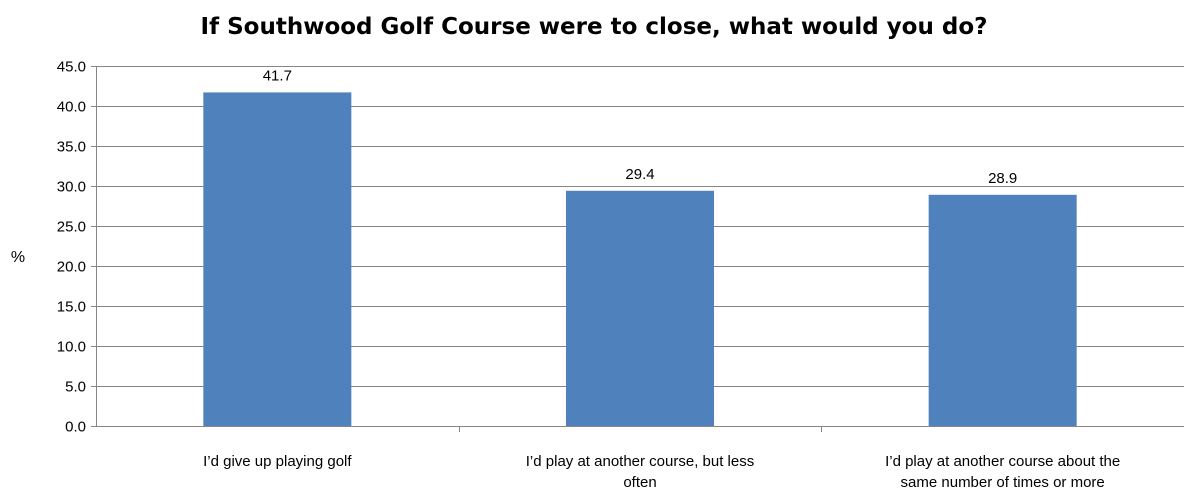 Image resolution: width=1189 pixels, height=493 pixels. Describe the element at coordinates (1002, 178) in the screenshot. I see `data-label: 28.9` at that location.